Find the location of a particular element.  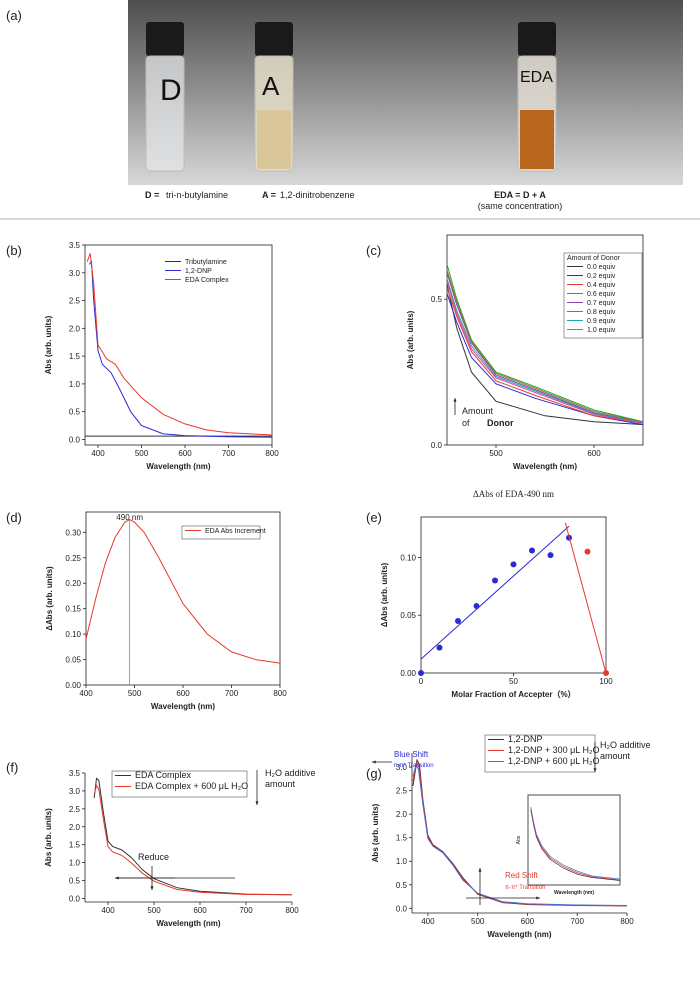

annotation: Donor is located at coordinates (500, 423).